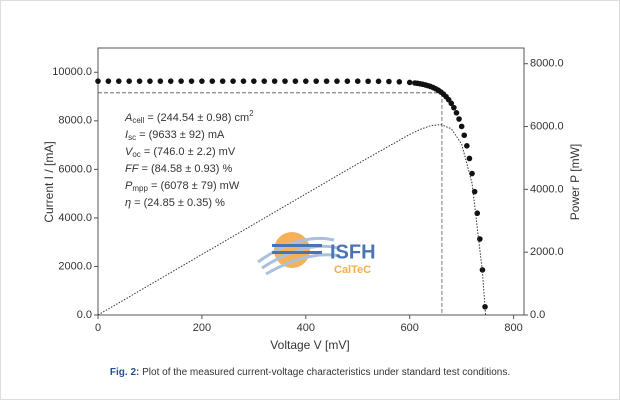 The width and height of the screenshot is (620, 400). What do you see at coordinates (75, 266) in the screenshot?
I see `y-tick-label: 2000.0` at bounding box center [75, 266].